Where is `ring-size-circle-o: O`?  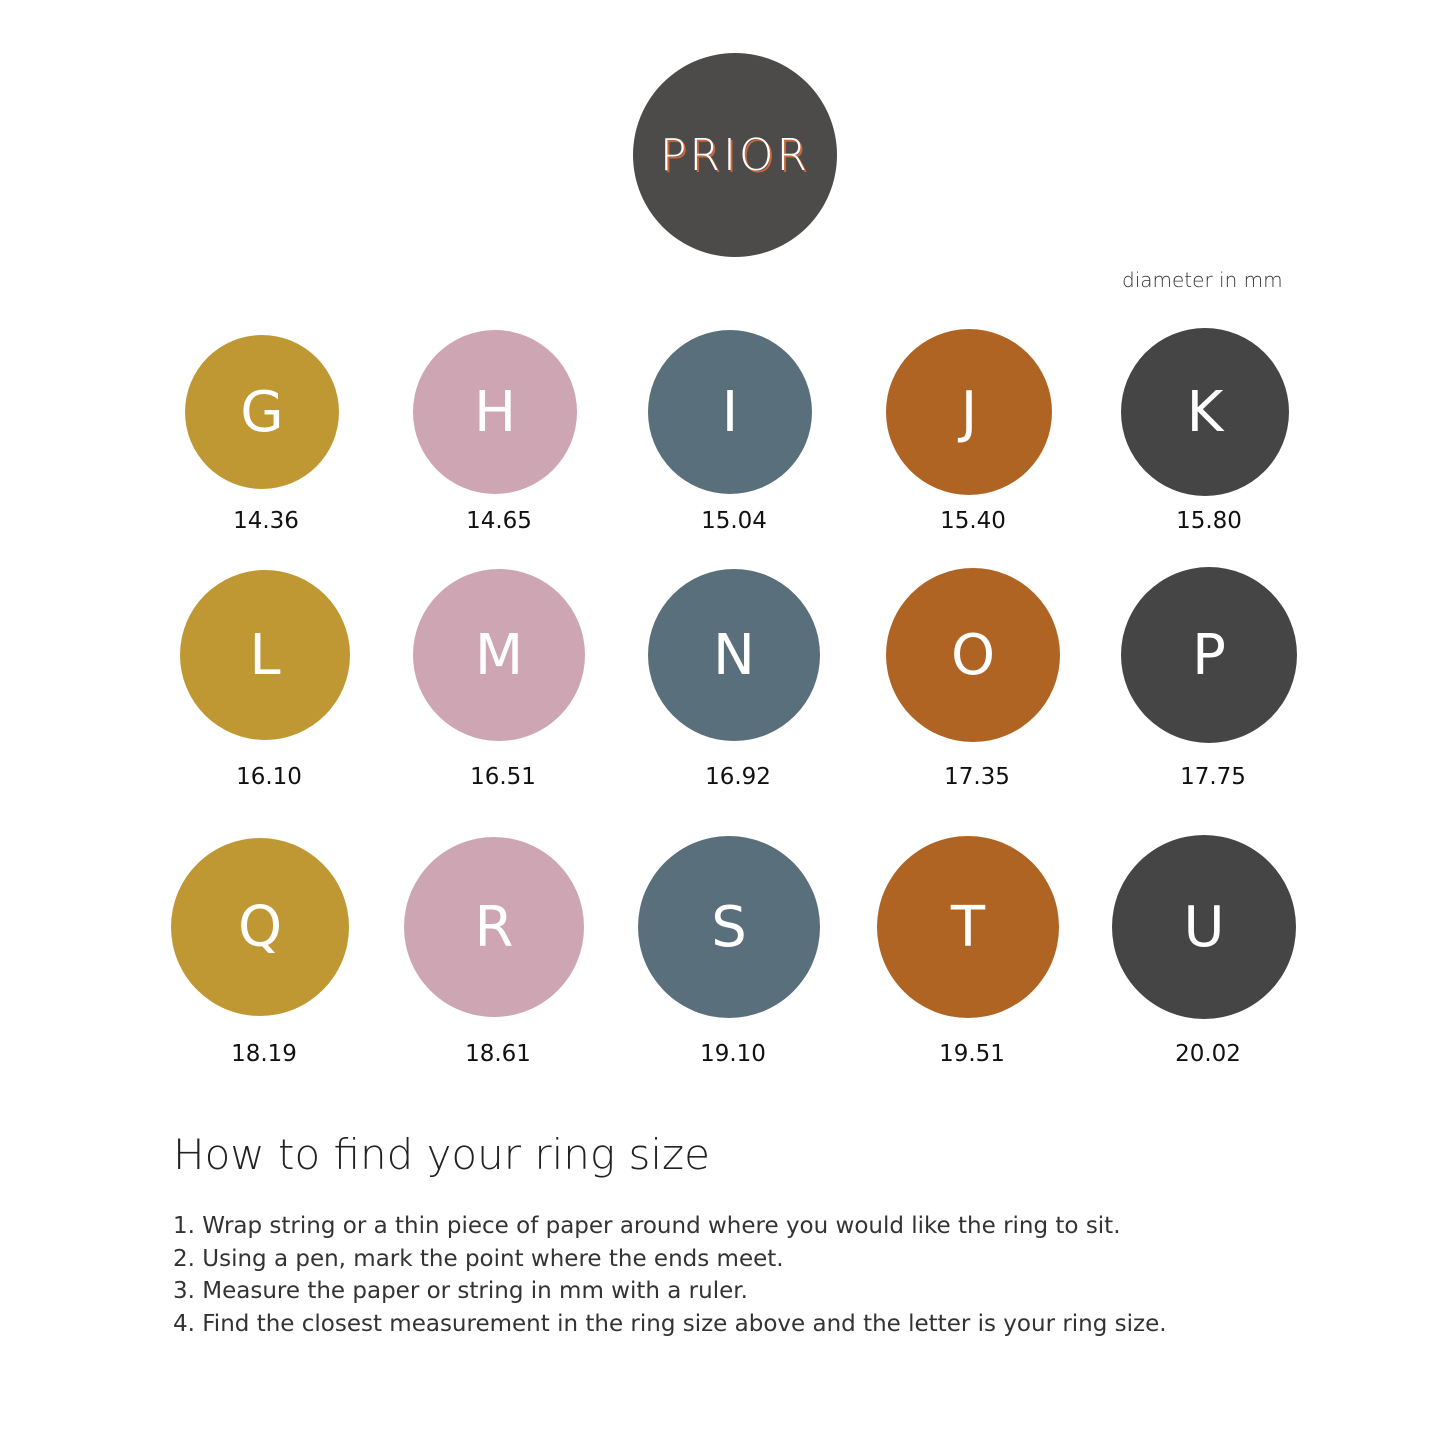
ring-size-circle-o: O is located at coordinates (973, 655).